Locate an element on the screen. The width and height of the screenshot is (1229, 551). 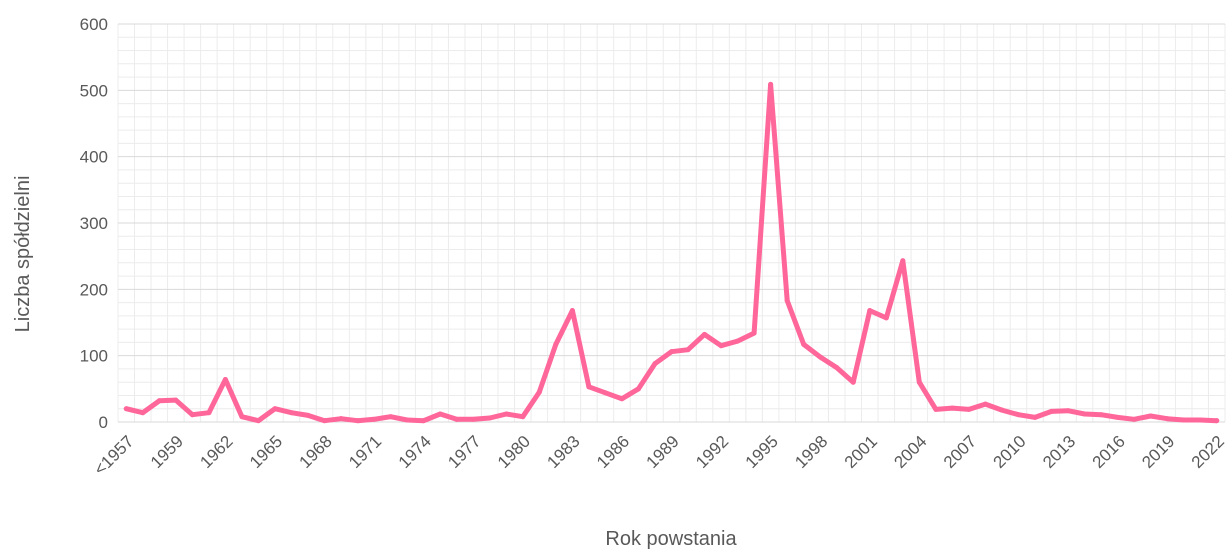
x-tick-label: 1995 is located at coordinates (762, 452).